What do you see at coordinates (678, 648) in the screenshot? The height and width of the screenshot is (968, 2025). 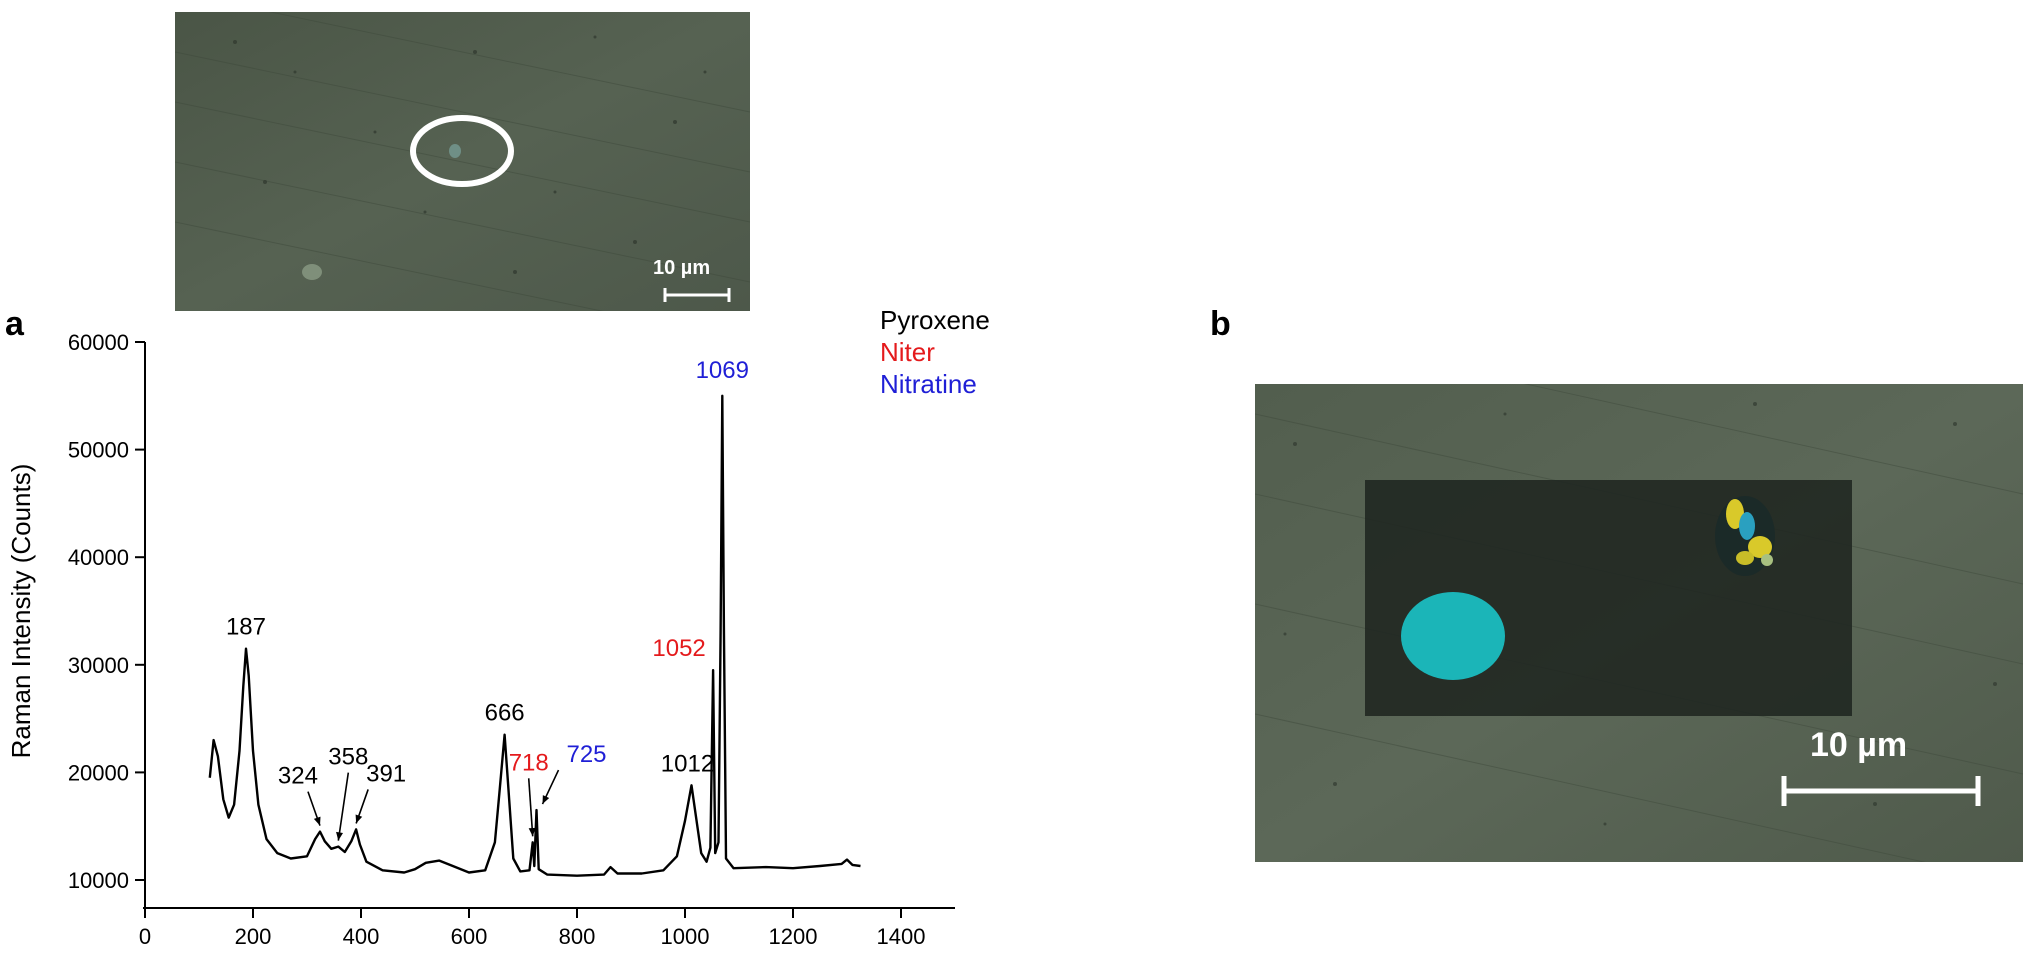 I see `peak-label-1052: 1052` at bounding box center [678, 648].